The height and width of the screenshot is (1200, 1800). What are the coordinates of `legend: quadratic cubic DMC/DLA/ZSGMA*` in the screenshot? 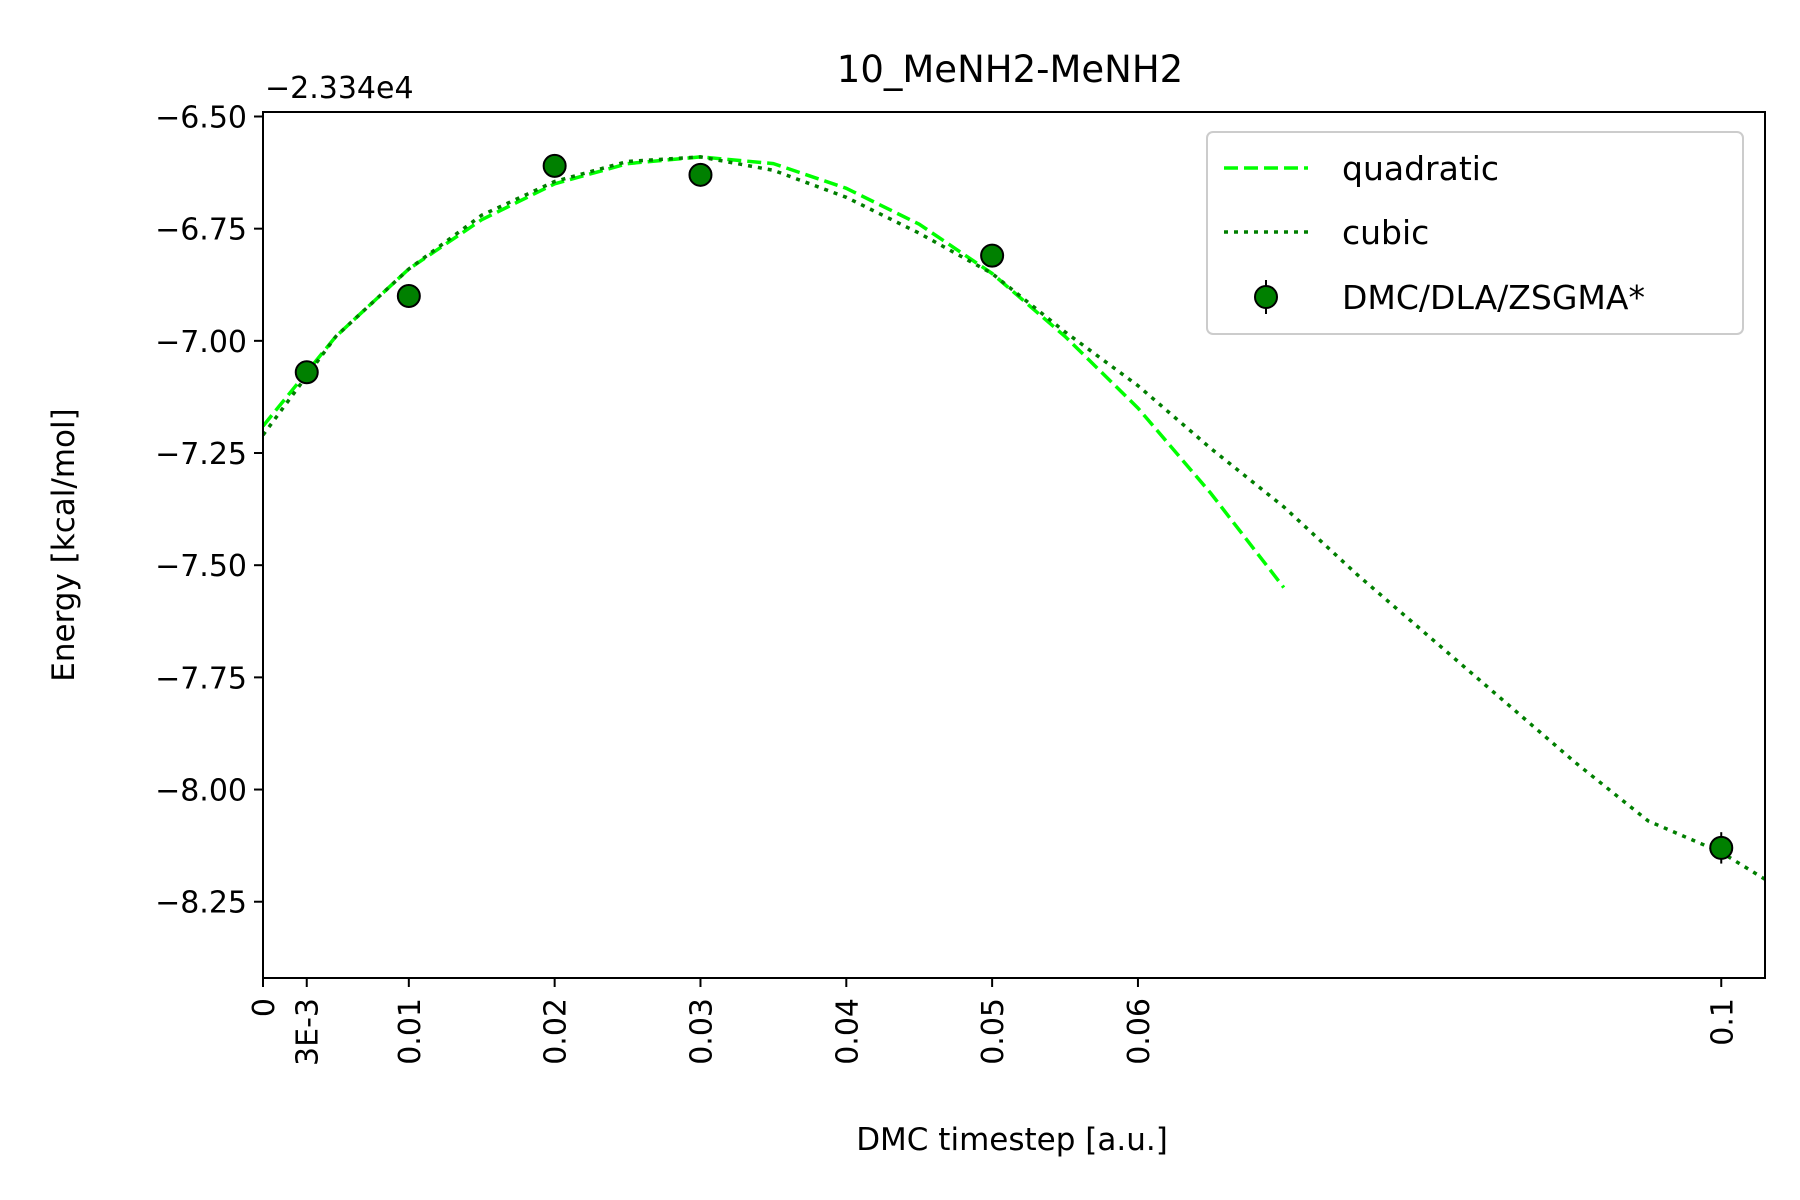 It's located at (1475, 233).